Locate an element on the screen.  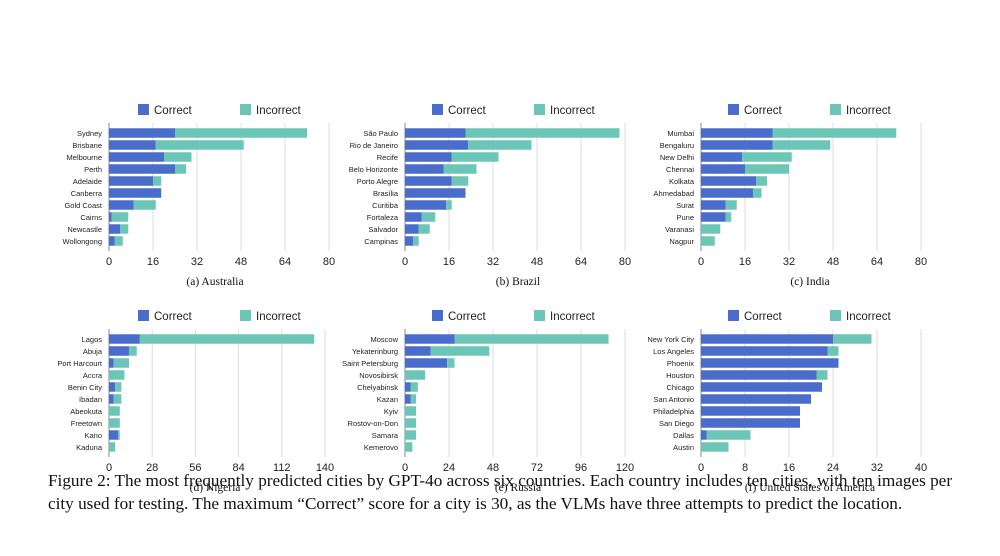
x-tick-label: 32 is located at coordinates (789, 262).